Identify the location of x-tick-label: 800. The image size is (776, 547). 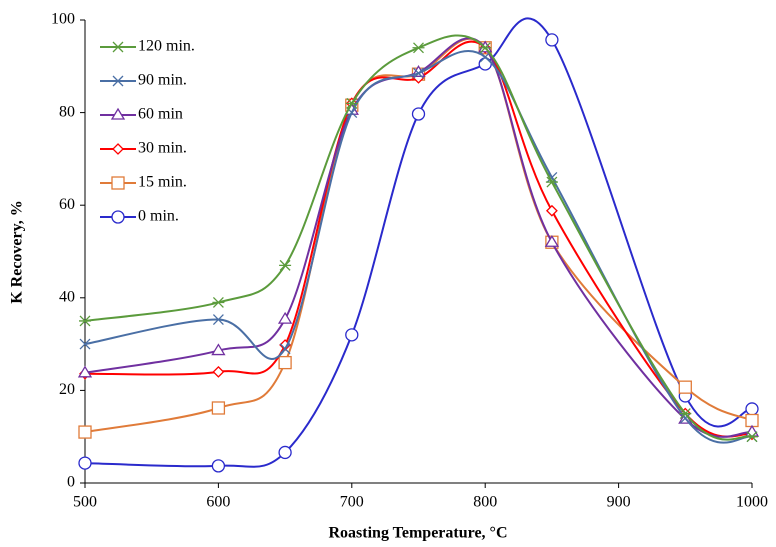
(485, 502).